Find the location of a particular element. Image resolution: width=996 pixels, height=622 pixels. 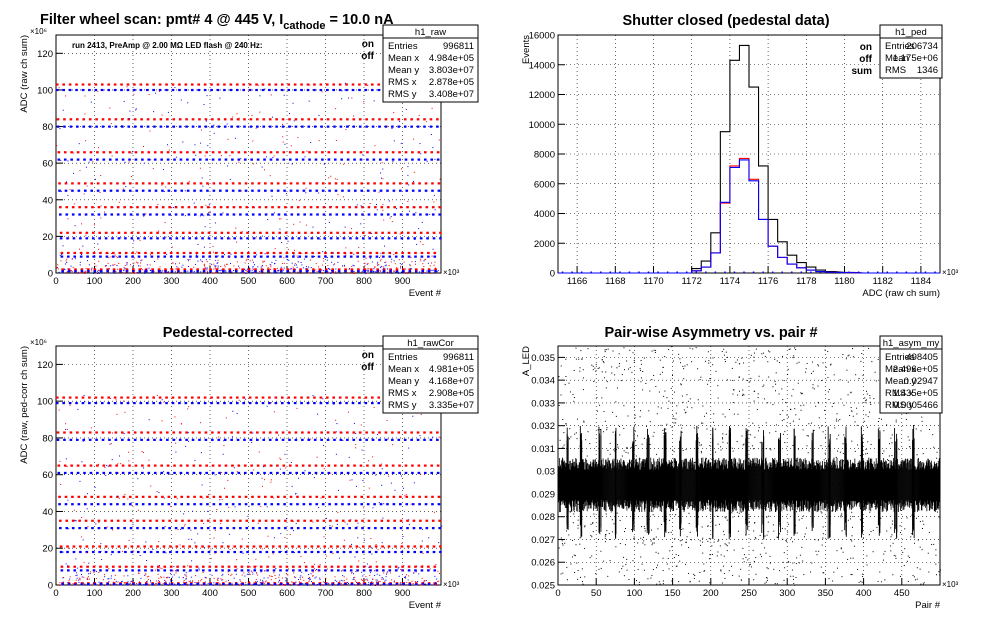

stats-value: 1.175e+06 is located at coordinates (915, 58).